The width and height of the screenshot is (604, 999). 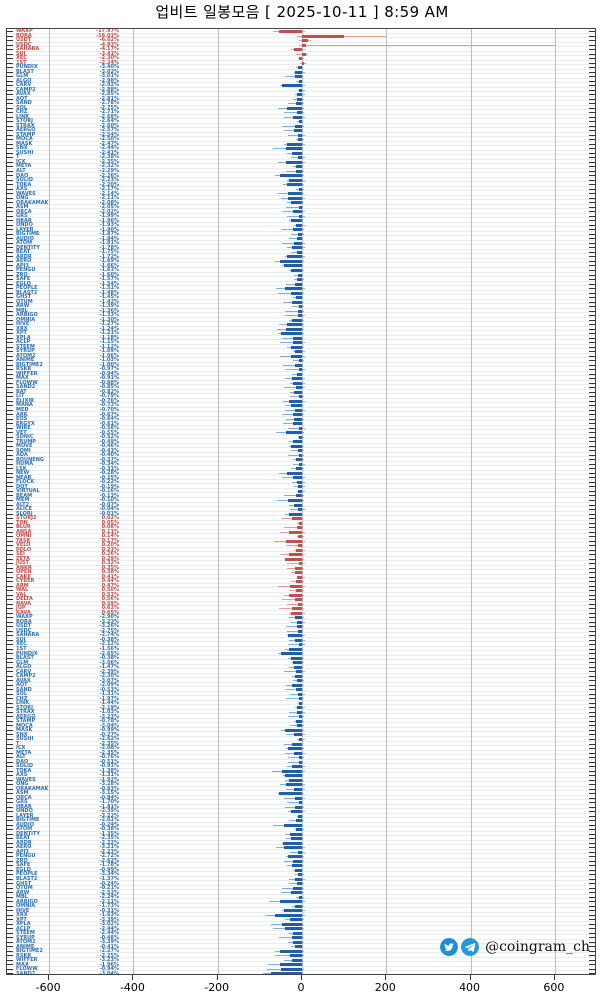 What do you see at coordinates (110, 612) in the screenshot?
I see `series-percent-label: 0.65%` at bounding box center [110, 612].